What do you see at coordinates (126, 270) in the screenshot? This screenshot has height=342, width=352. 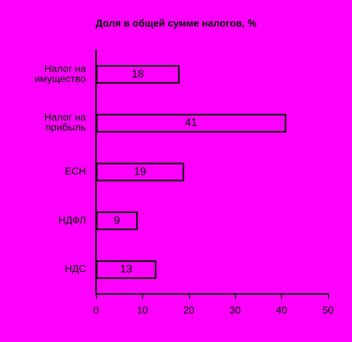 I see `data-label: 13` at bounding box center [126, 270].